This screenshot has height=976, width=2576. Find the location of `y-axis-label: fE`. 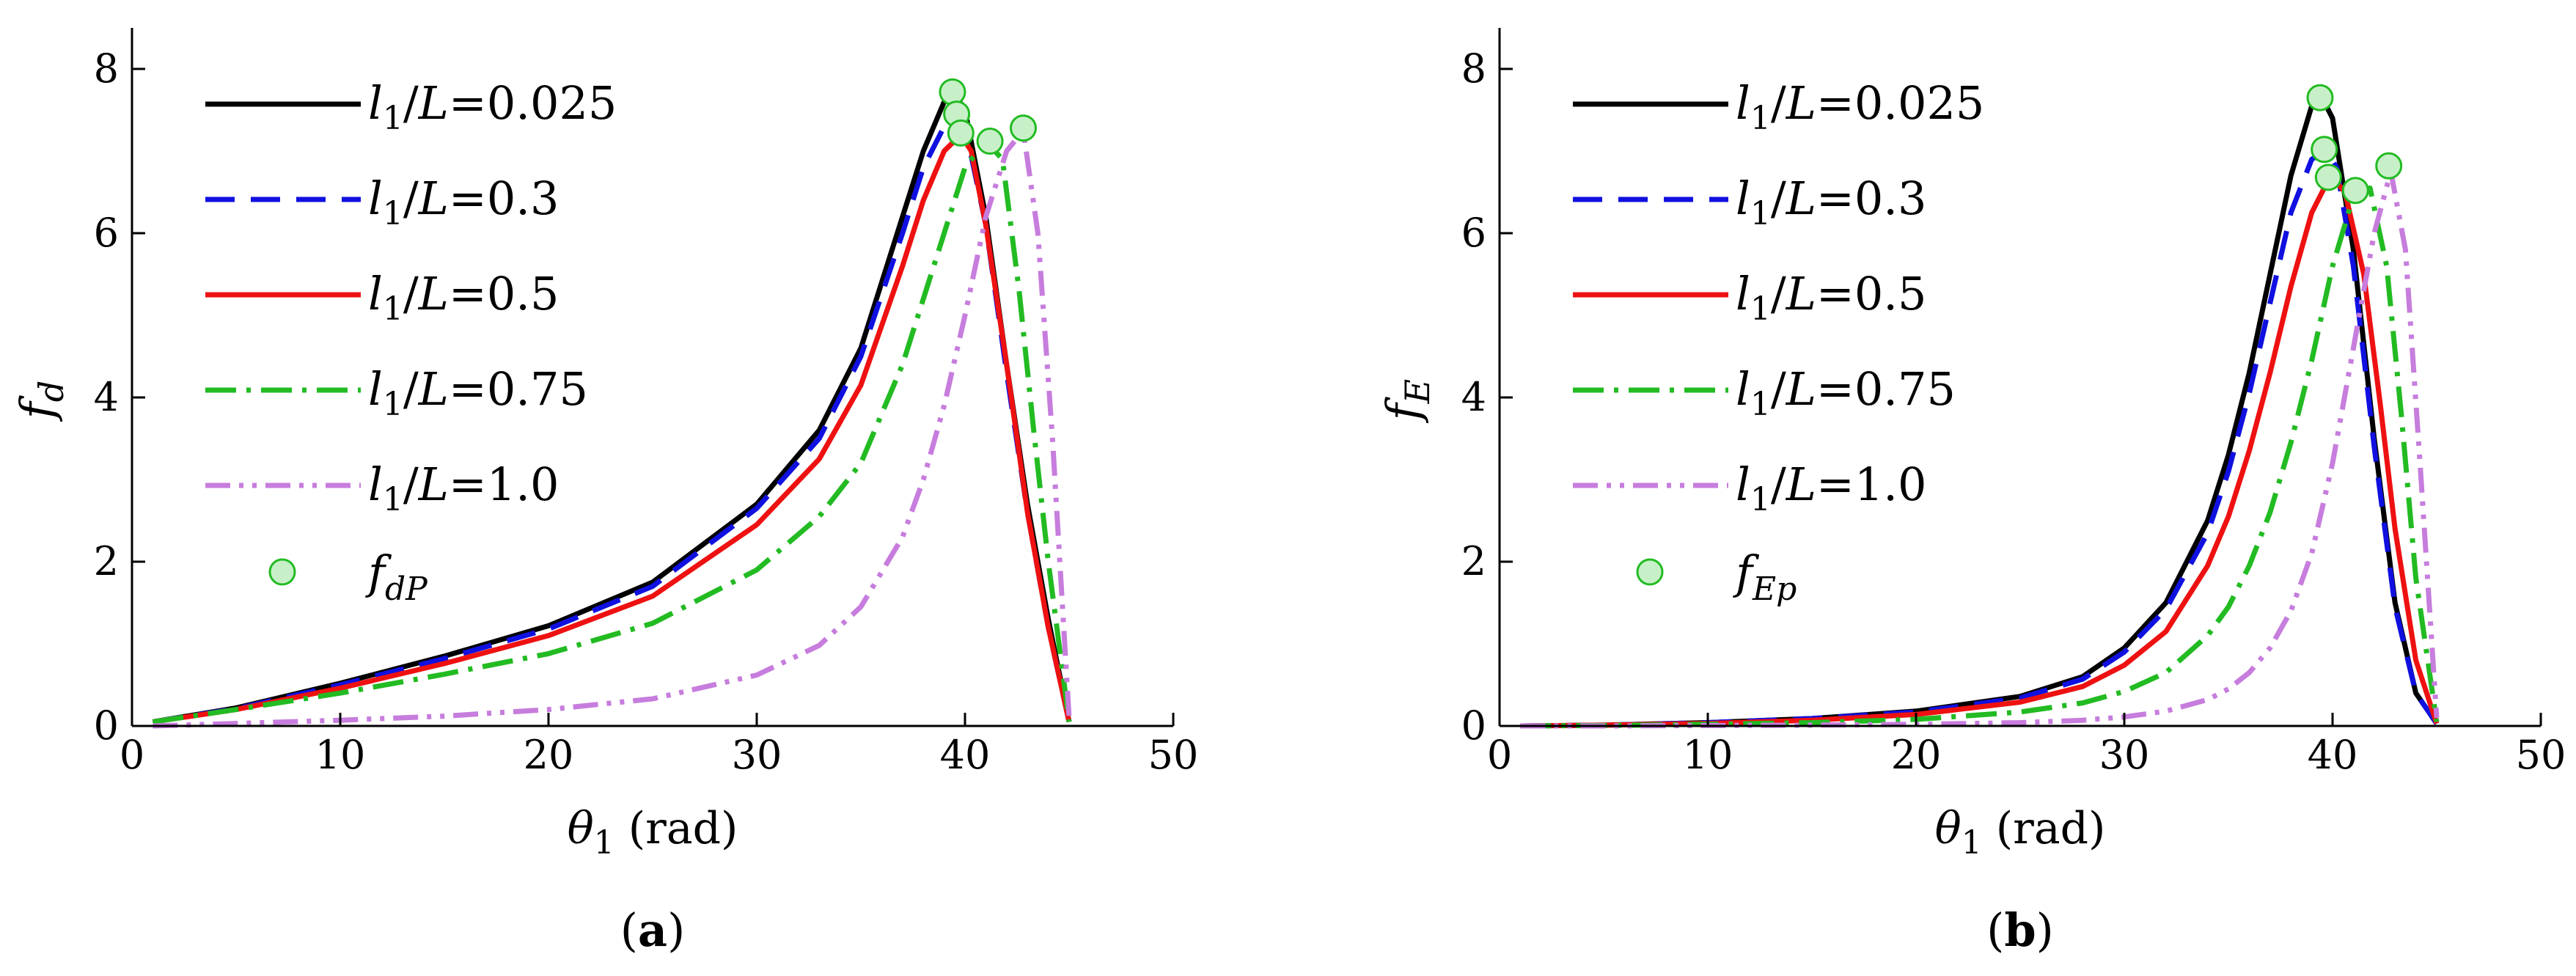

y-axis-label: fE is located at coordinates (1406, 401).